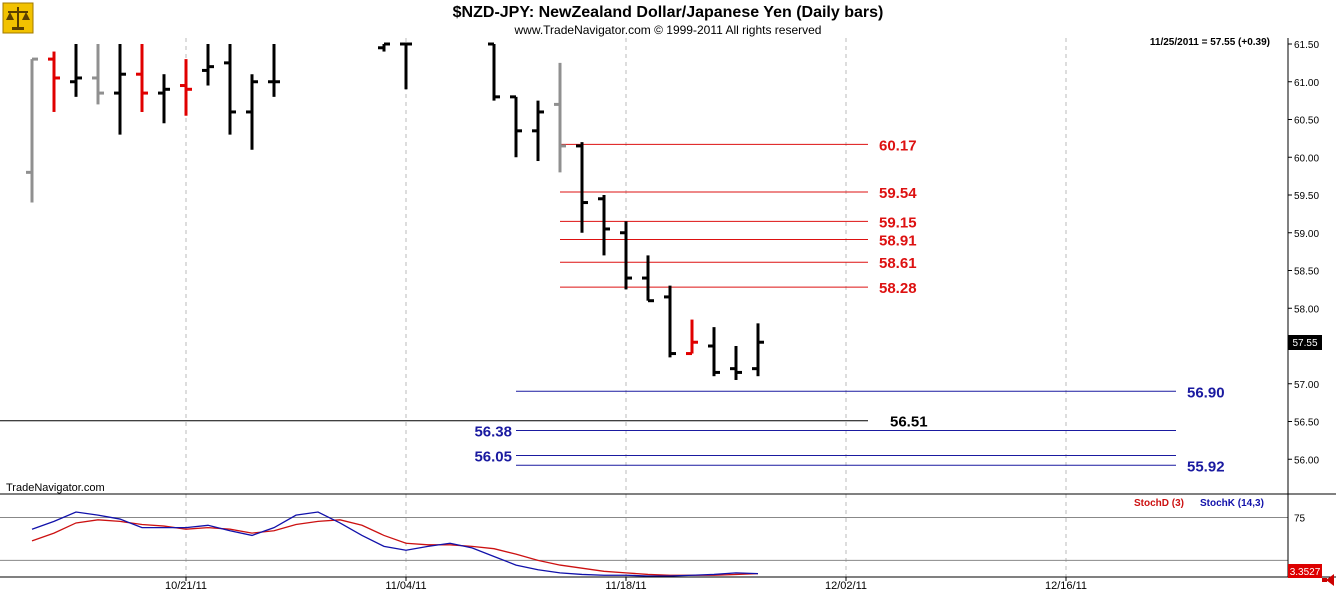 This screenshot has width=1336, height=599. What do you see at coordinates (1306, 83) in the screenshot?
I see `y-tick-label: 61.00` at bounding box center [1306, 83].